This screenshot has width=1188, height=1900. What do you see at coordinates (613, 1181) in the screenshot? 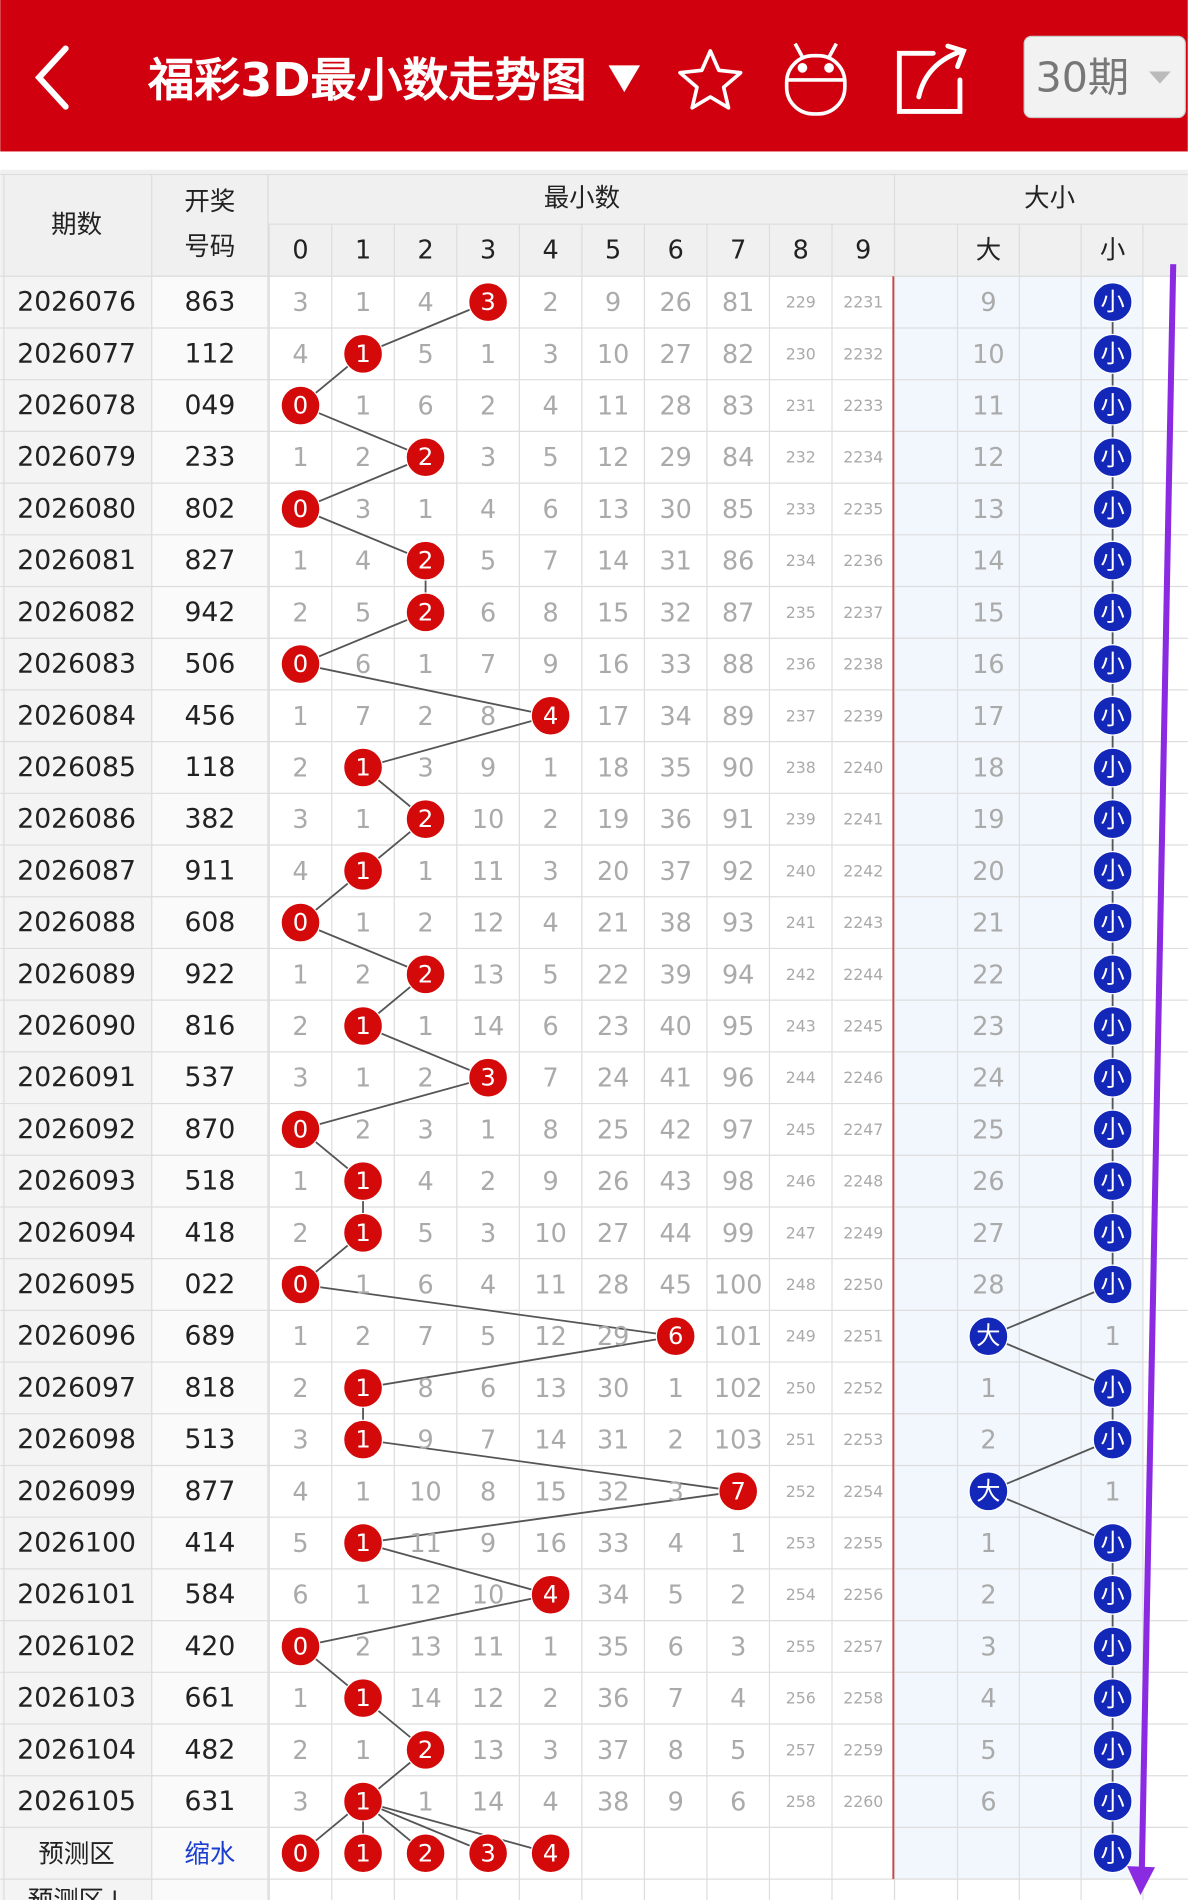
I see `omission: 26` at bounding box center [613, 1181].